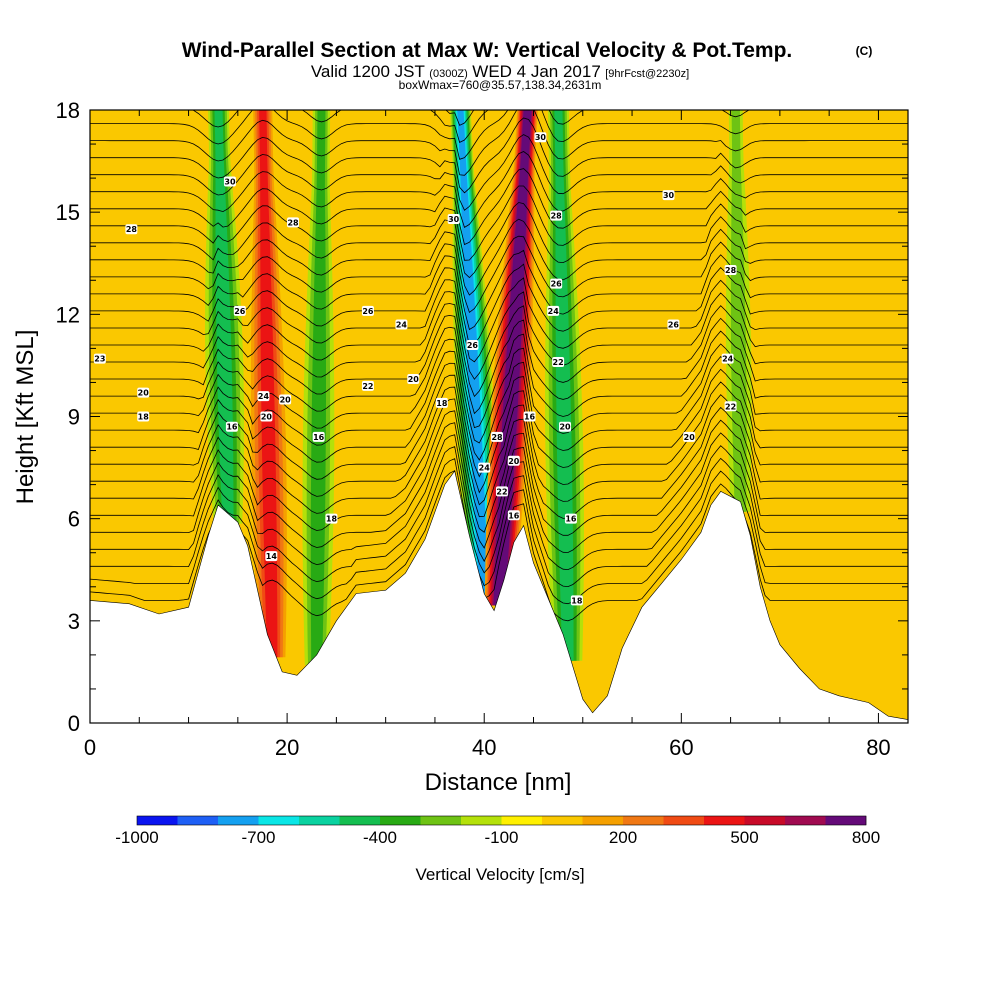 Image resolution: width=1000 pixels, height=1000 pixels. What do you see at coordinates (878, 747) in the screenshot?
I see `x-tick-label: 80` at bounding box center [878, 747].